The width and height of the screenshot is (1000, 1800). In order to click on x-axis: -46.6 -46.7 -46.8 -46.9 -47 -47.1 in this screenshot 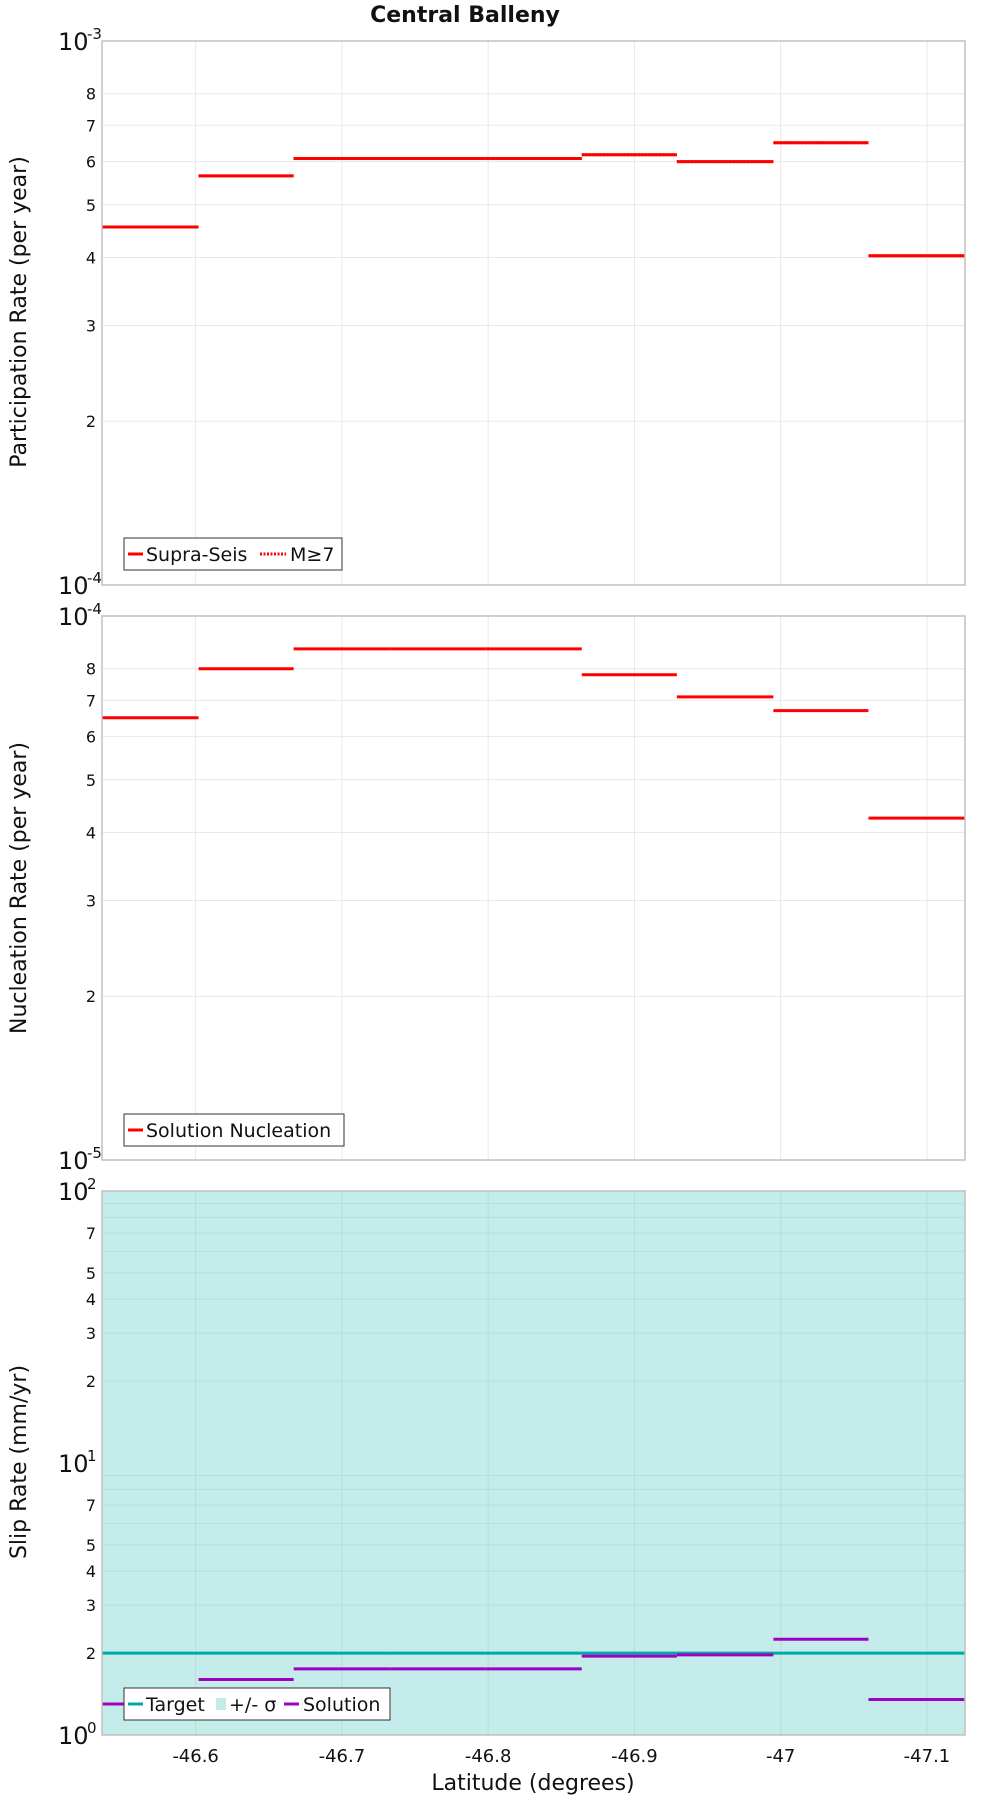, I will do `click(561, 1756)`.